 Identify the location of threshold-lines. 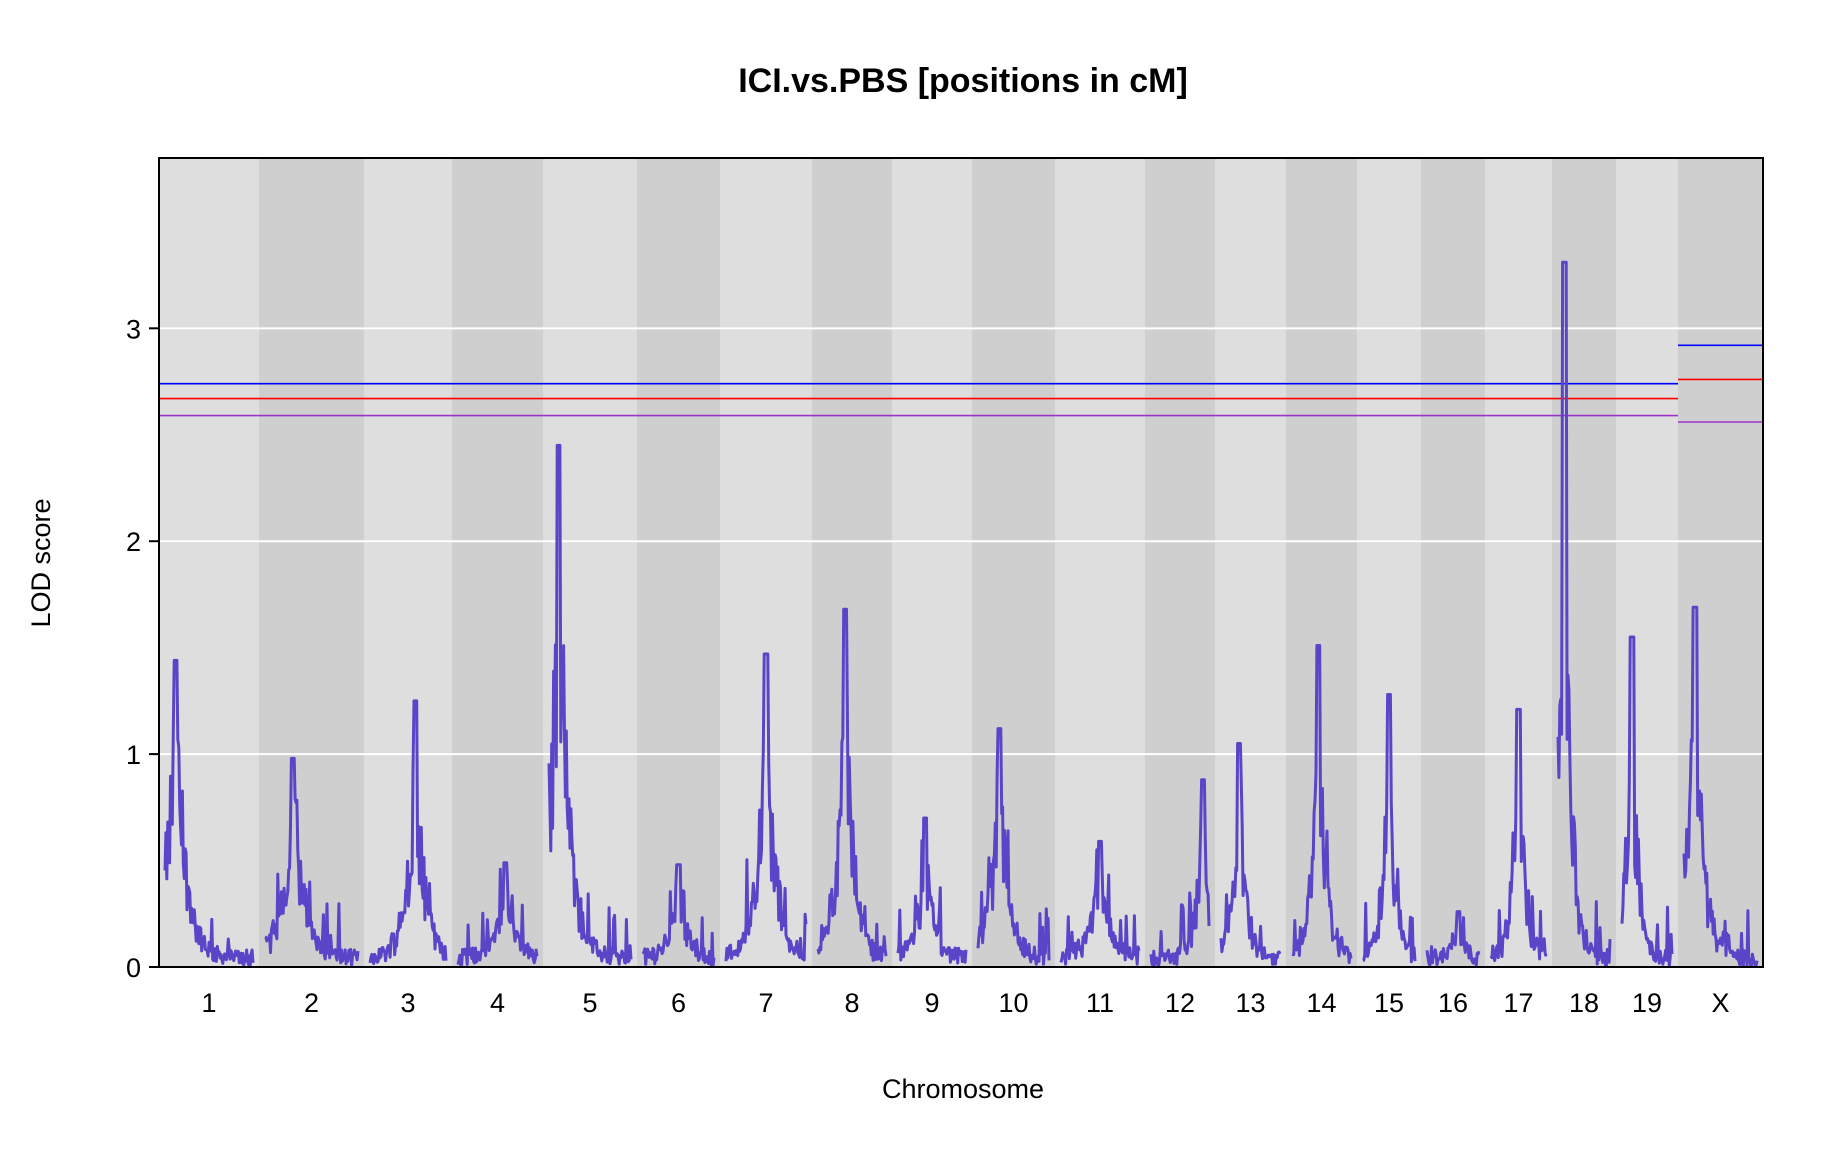
(961, 383).